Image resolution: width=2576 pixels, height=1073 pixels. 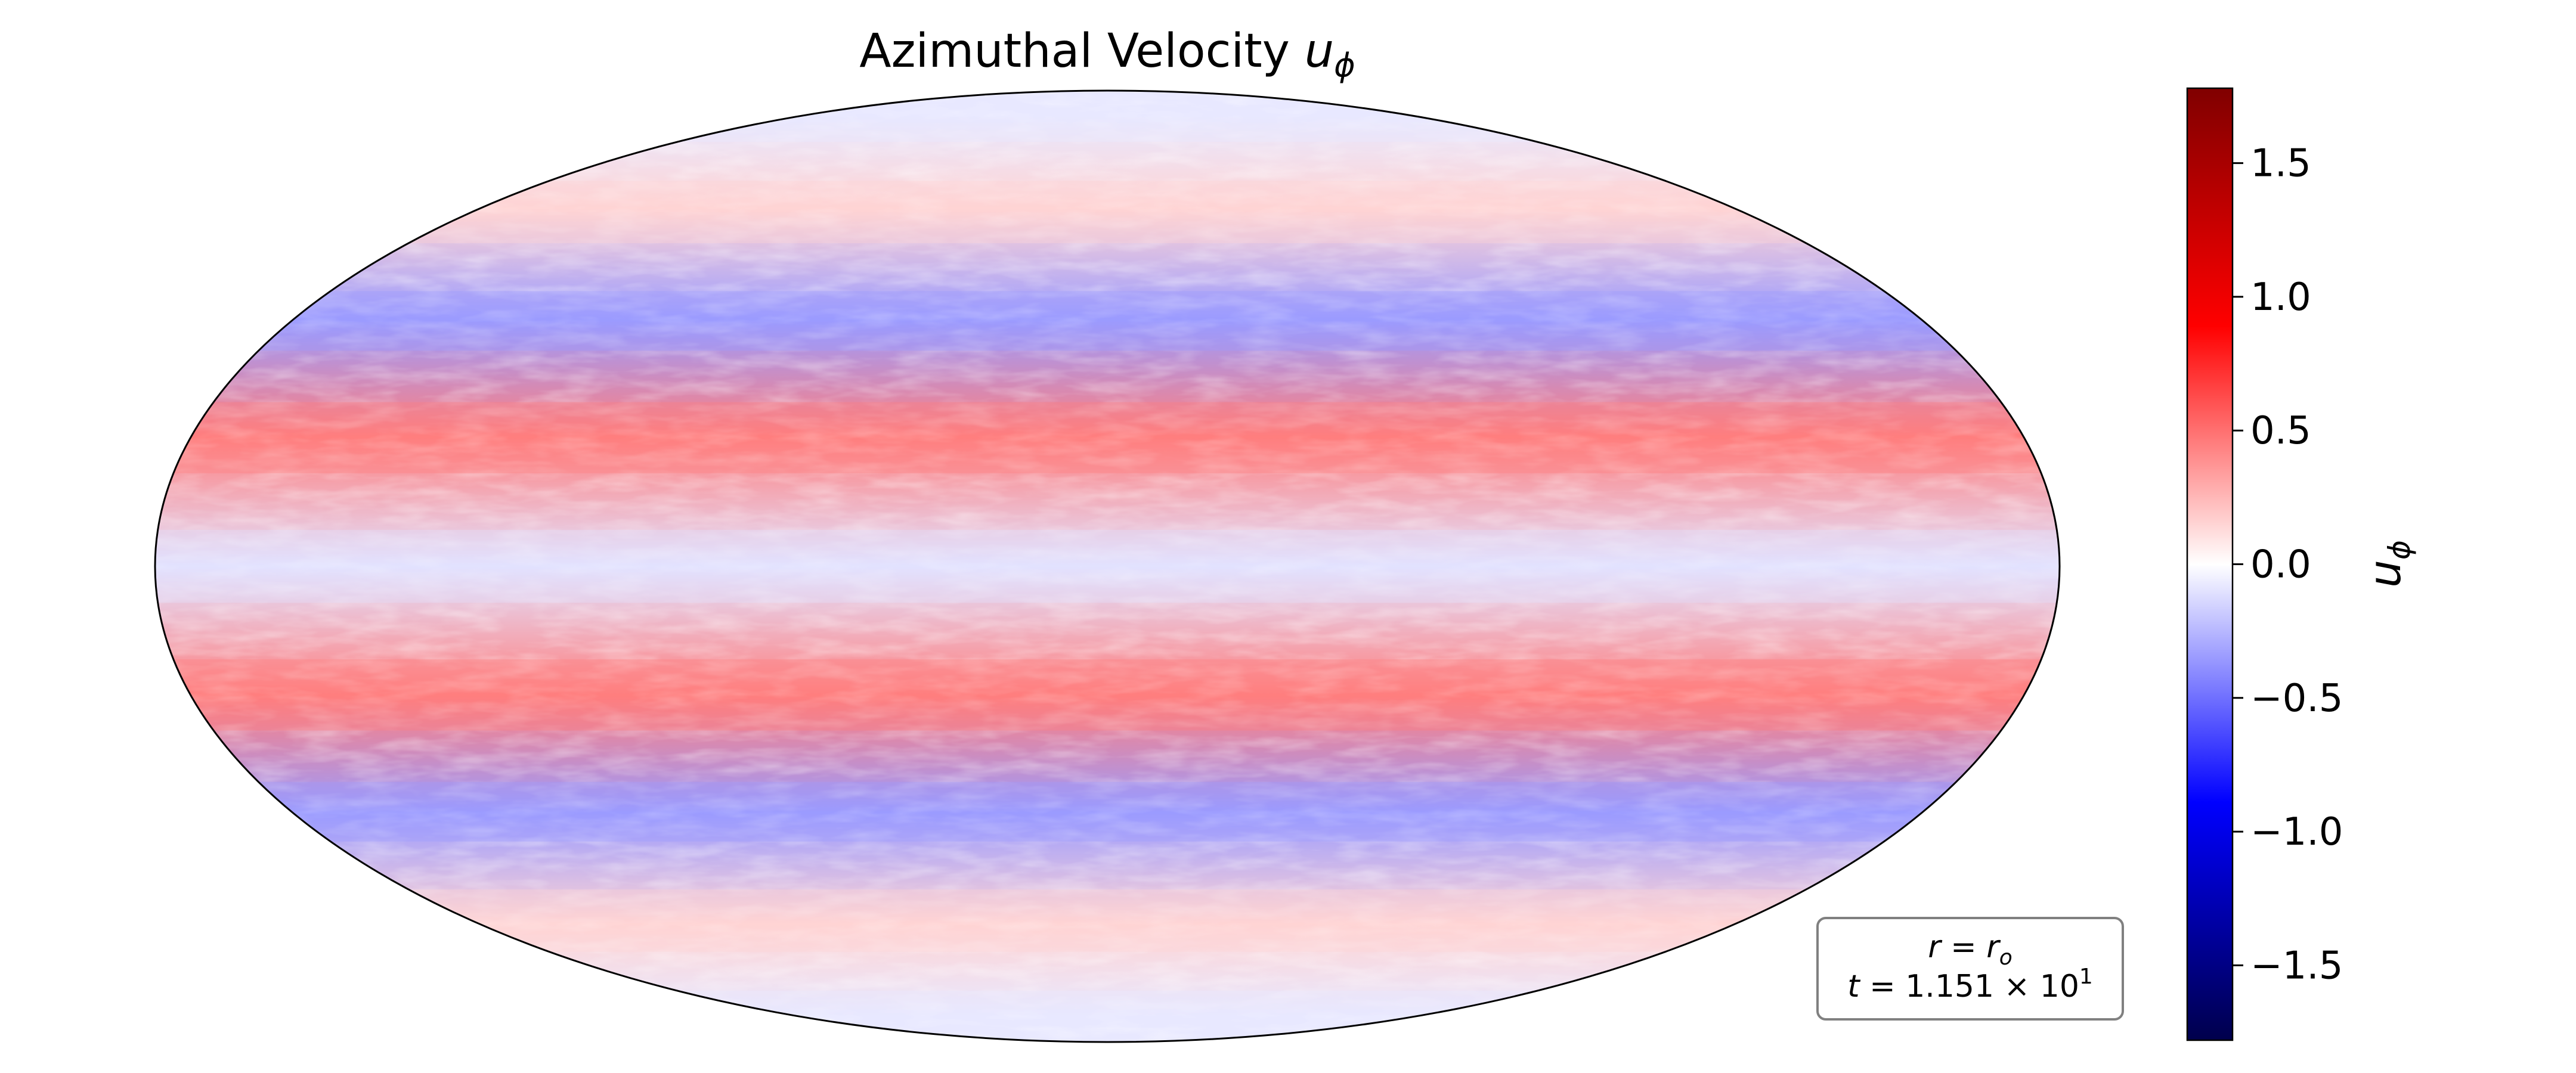 What do you see at coordinates (2296, 966) in the screenshot?
I see `colorbar-tick-label: −1.5` at bounding box center [2296, 966].